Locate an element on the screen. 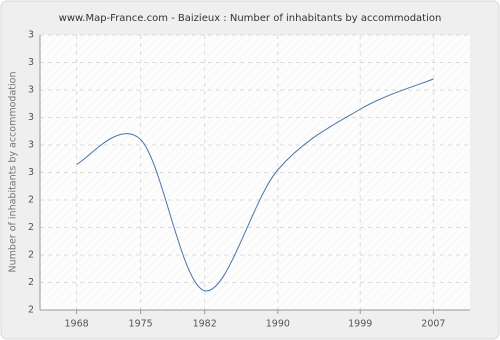 The height and width of the screenshot is (340, 500). x-tick-label: 1975 is located at coordinates (141, 324).